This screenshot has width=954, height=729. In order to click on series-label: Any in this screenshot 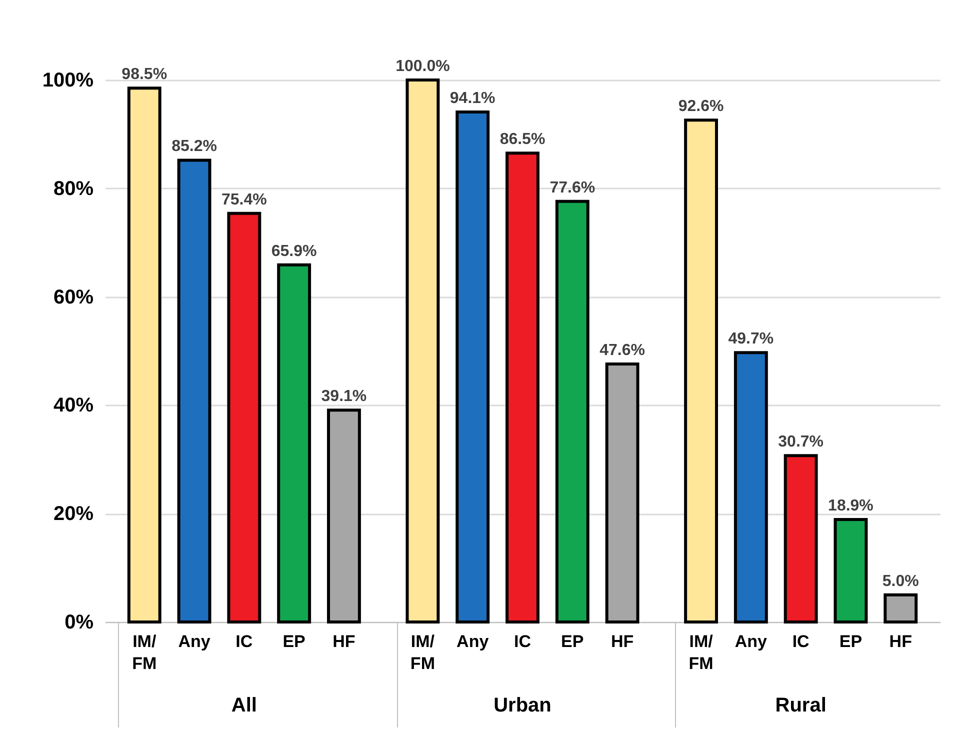, I will do `click(194, 641)`.